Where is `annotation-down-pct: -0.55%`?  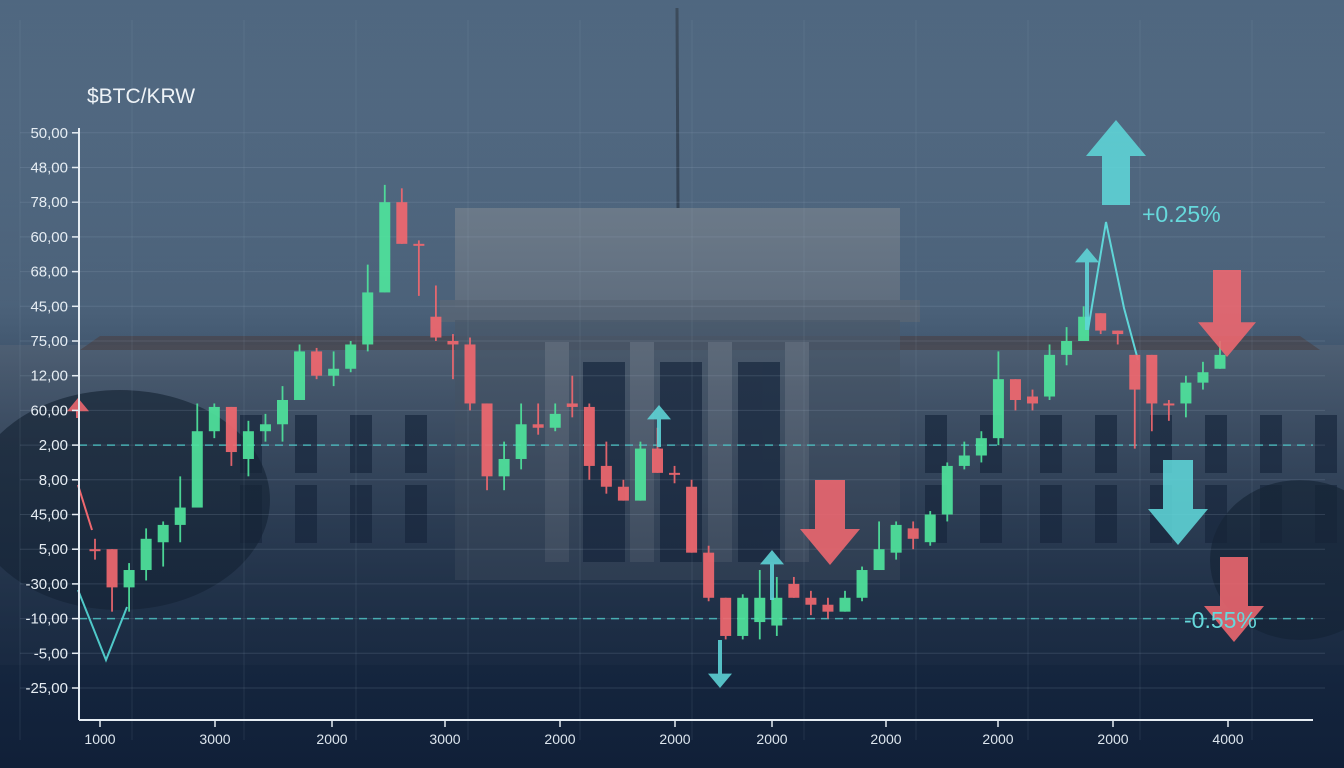 annotation-down-pct: -0.55% is located at coordinates (1220, 620).